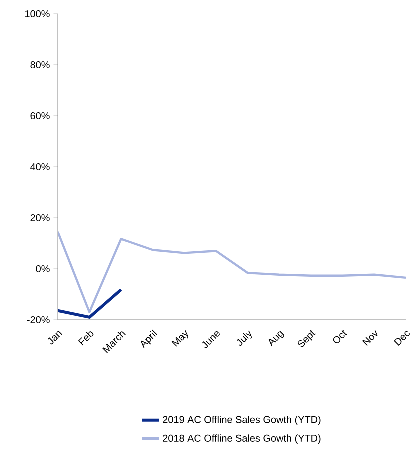 The width and height of the screenshot is (419, 466). What do you see at coordinates (55, 338) in the screenshot?
I see `x-tick-label: Jan` at bounding box center [55, 338].